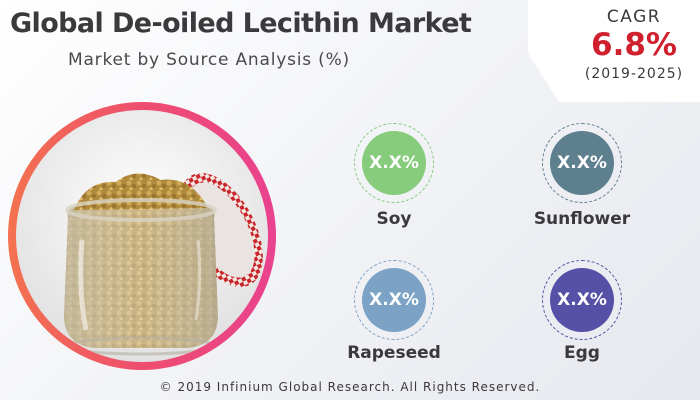 Image resolution: width=700 pixels, height=400 pixels. I want to click on segment-soy-label: Soy, so click(394, 219).